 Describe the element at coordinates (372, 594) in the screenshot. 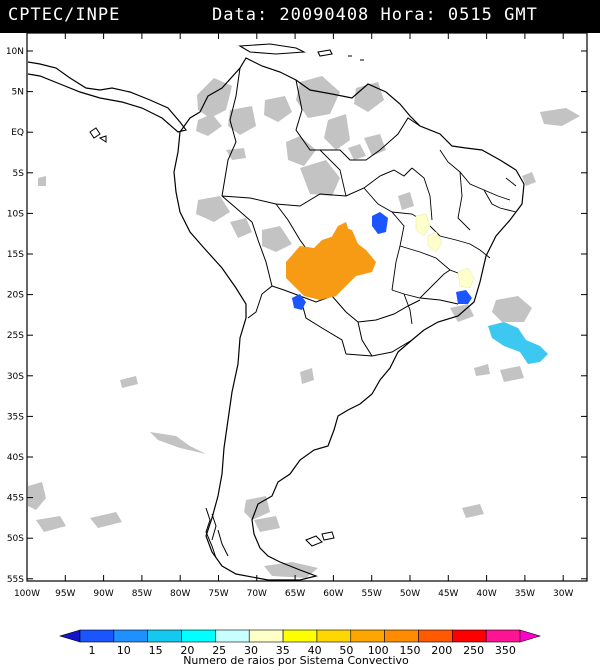

I see `longitude-label: 55W` at that location.